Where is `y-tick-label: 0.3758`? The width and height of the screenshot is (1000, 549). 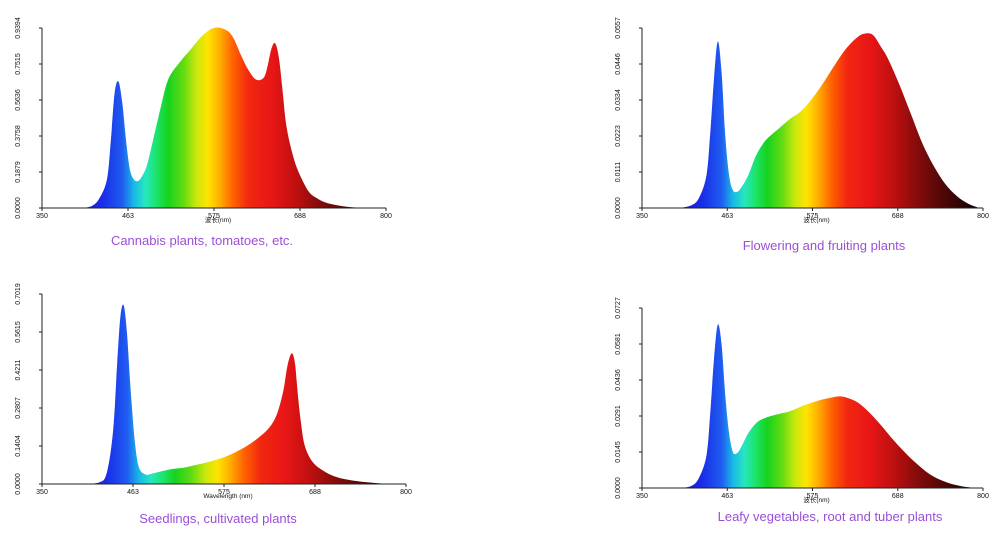 y-tick-label: 0.3758 is located at coordinates (18, 136).